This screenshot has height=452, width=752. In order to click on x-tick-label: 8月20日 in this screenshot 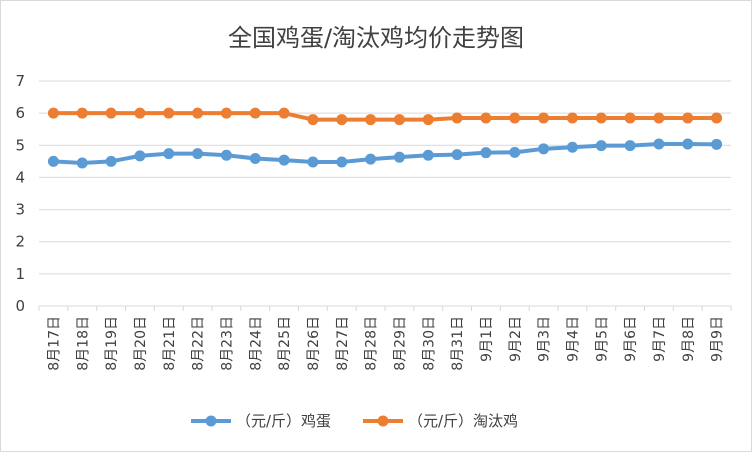, I will do `click(141, 343)`.